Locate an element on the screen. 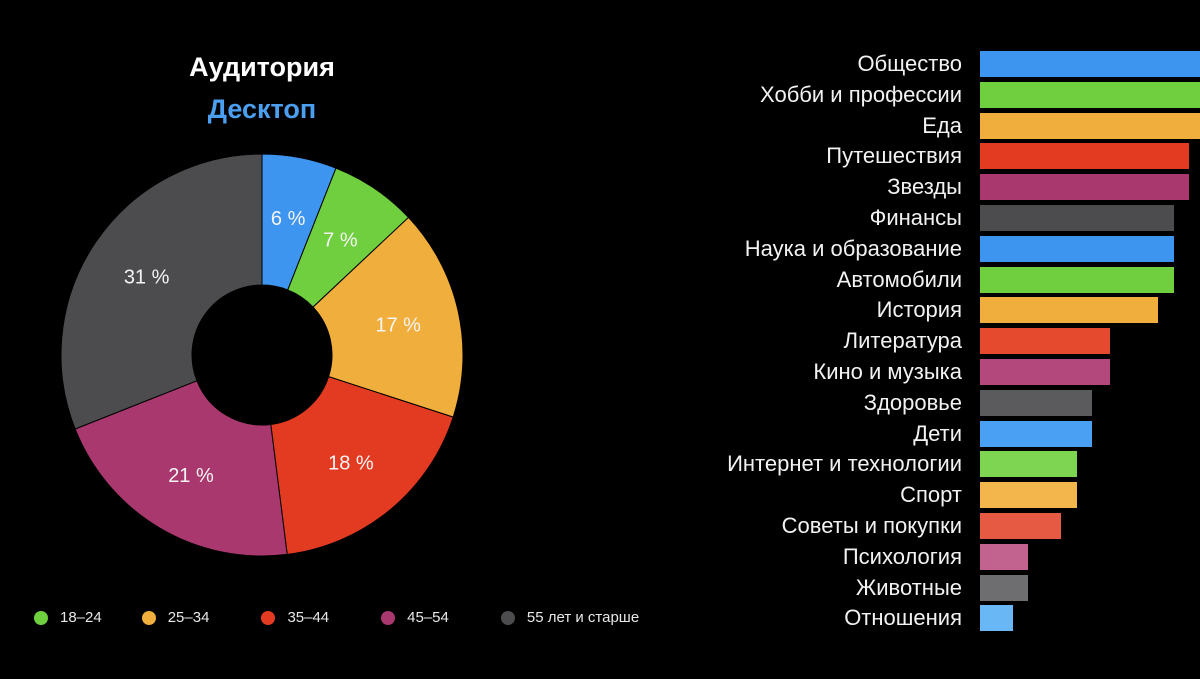 This screenshot has width=1200, height=679. bar-label-5: Финансы is located at coordinates (915, 217).